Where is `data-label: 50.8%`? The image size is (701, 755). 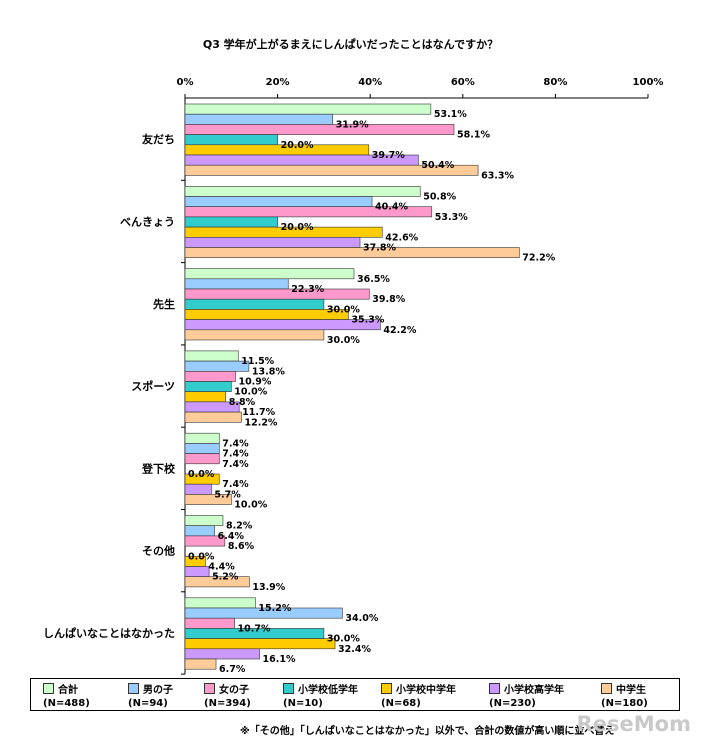 data-label: 50.8% is located at coordinates (439, 197).